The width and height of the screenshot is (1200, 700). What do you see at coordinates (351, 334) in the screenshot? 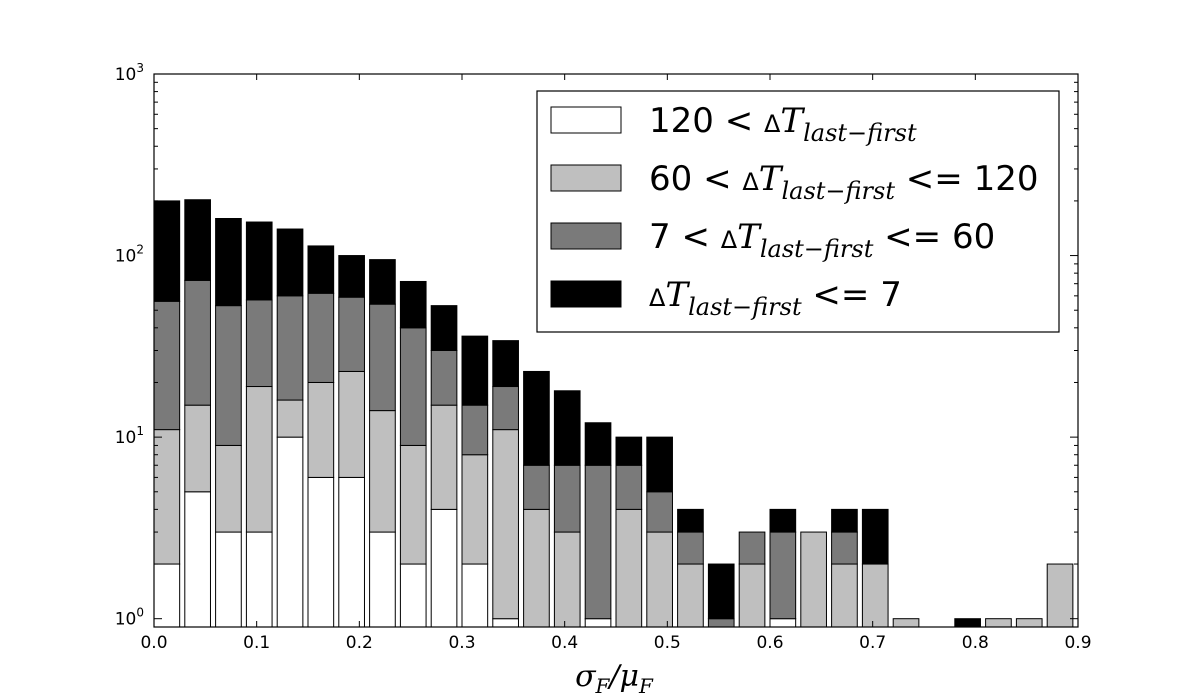
I see `bar-segment-series2-bin6` at bounding box center [351, 334].